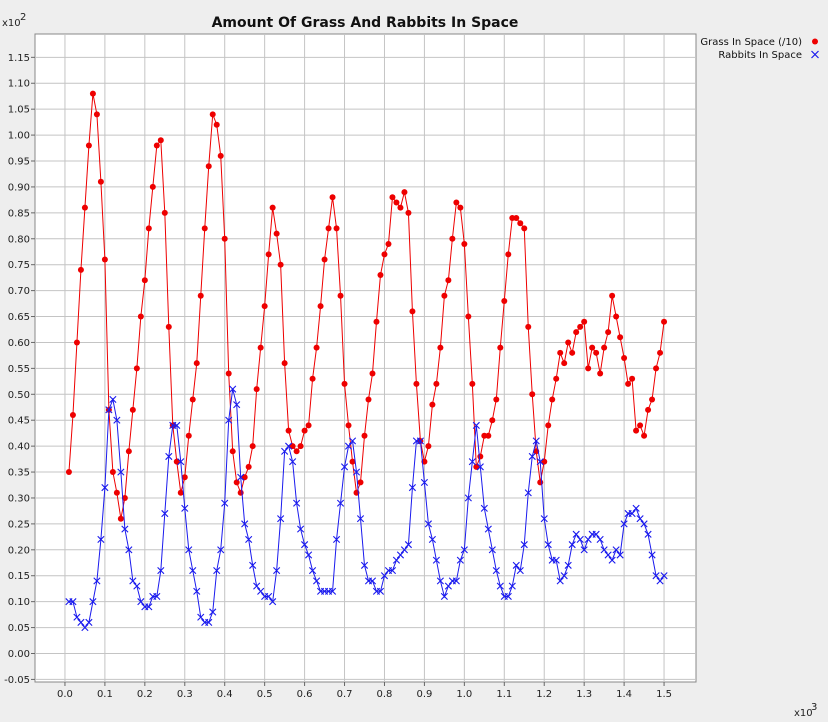 The height and width of the screenshot is (722, 828). What do you see at coordinates (815, 41) in the screenshot?
I see `legend-marker-grass` at bounding box center [815, 41].